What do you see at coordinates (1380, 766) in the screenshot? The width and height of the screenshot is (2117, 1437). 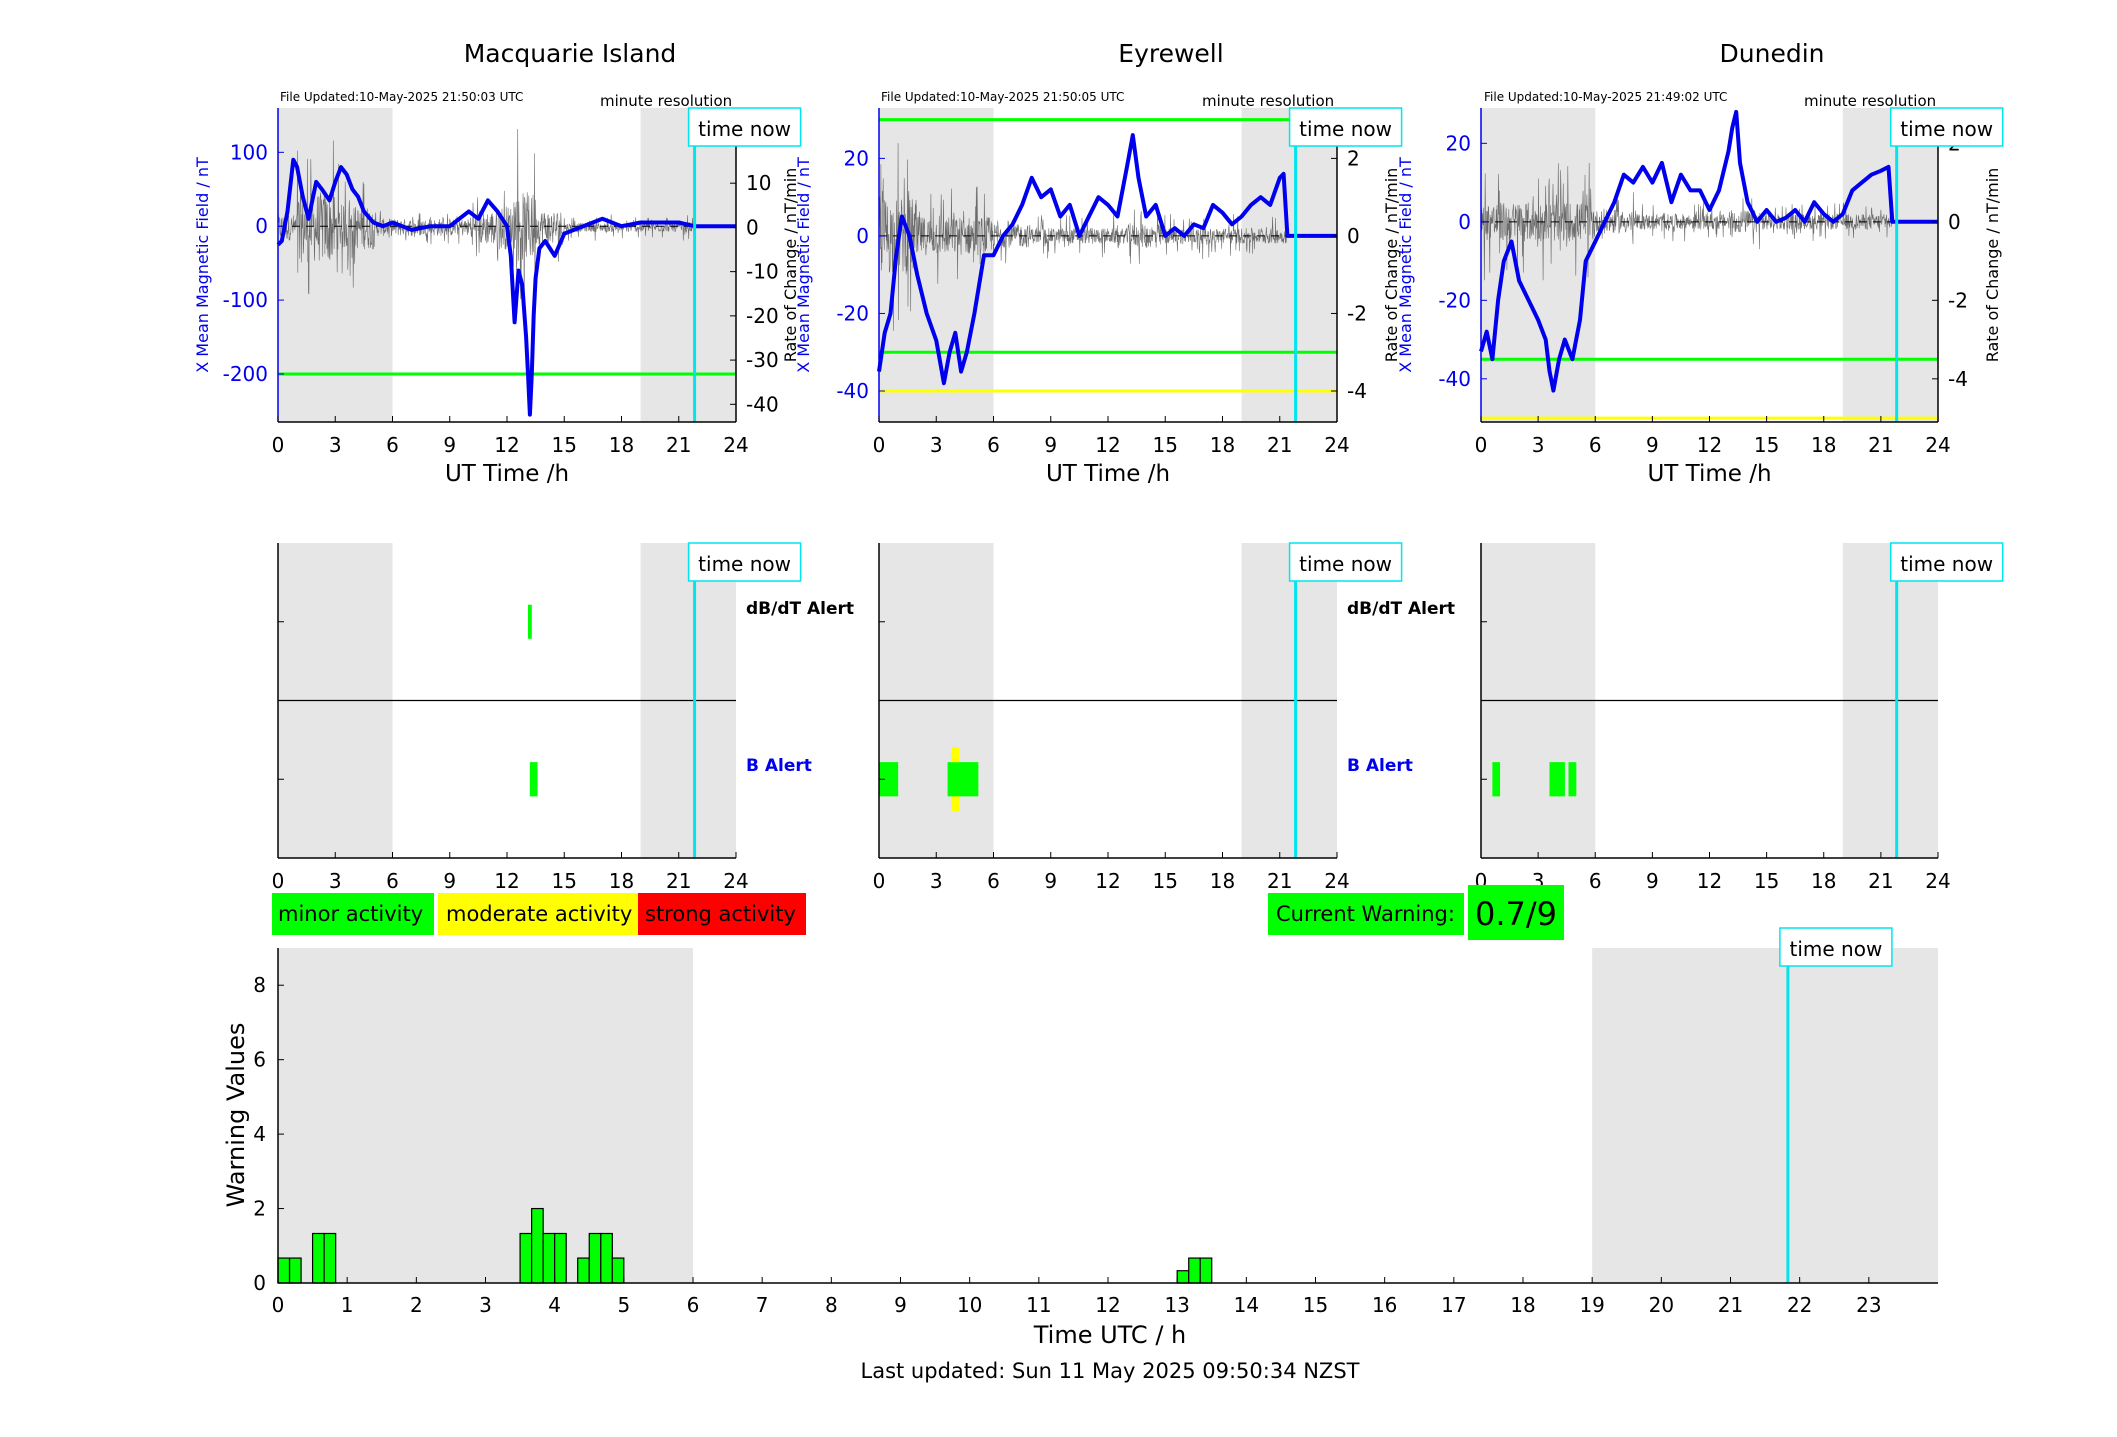 I see `b-alert-label-eyrewell: B Alert` at bounding box center [1380, 766].